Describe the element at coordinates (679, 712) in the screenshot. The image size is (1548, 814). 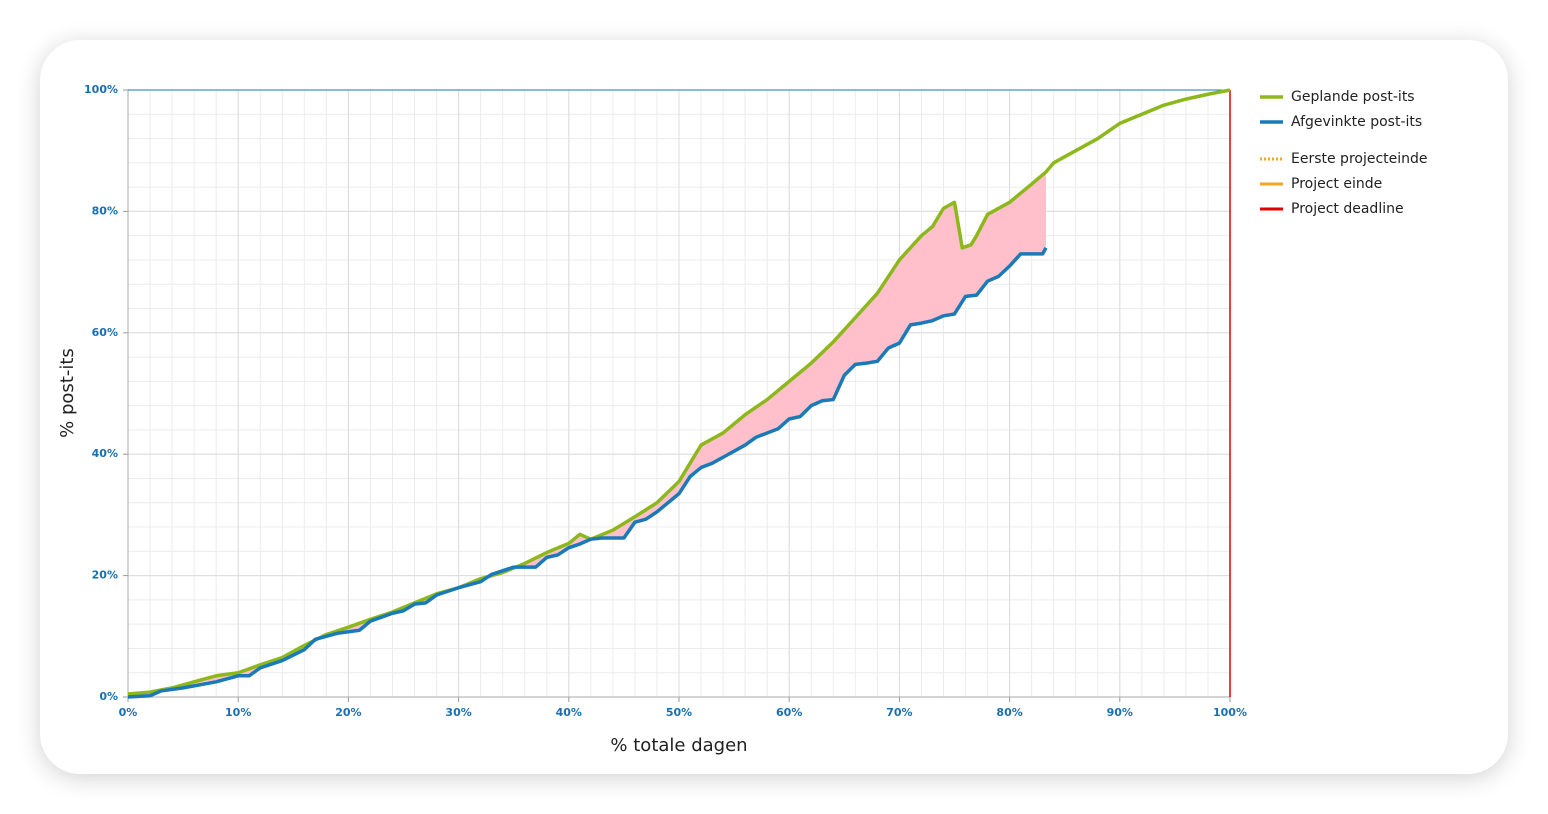
I see `x-tick-label: 50%` at that location.